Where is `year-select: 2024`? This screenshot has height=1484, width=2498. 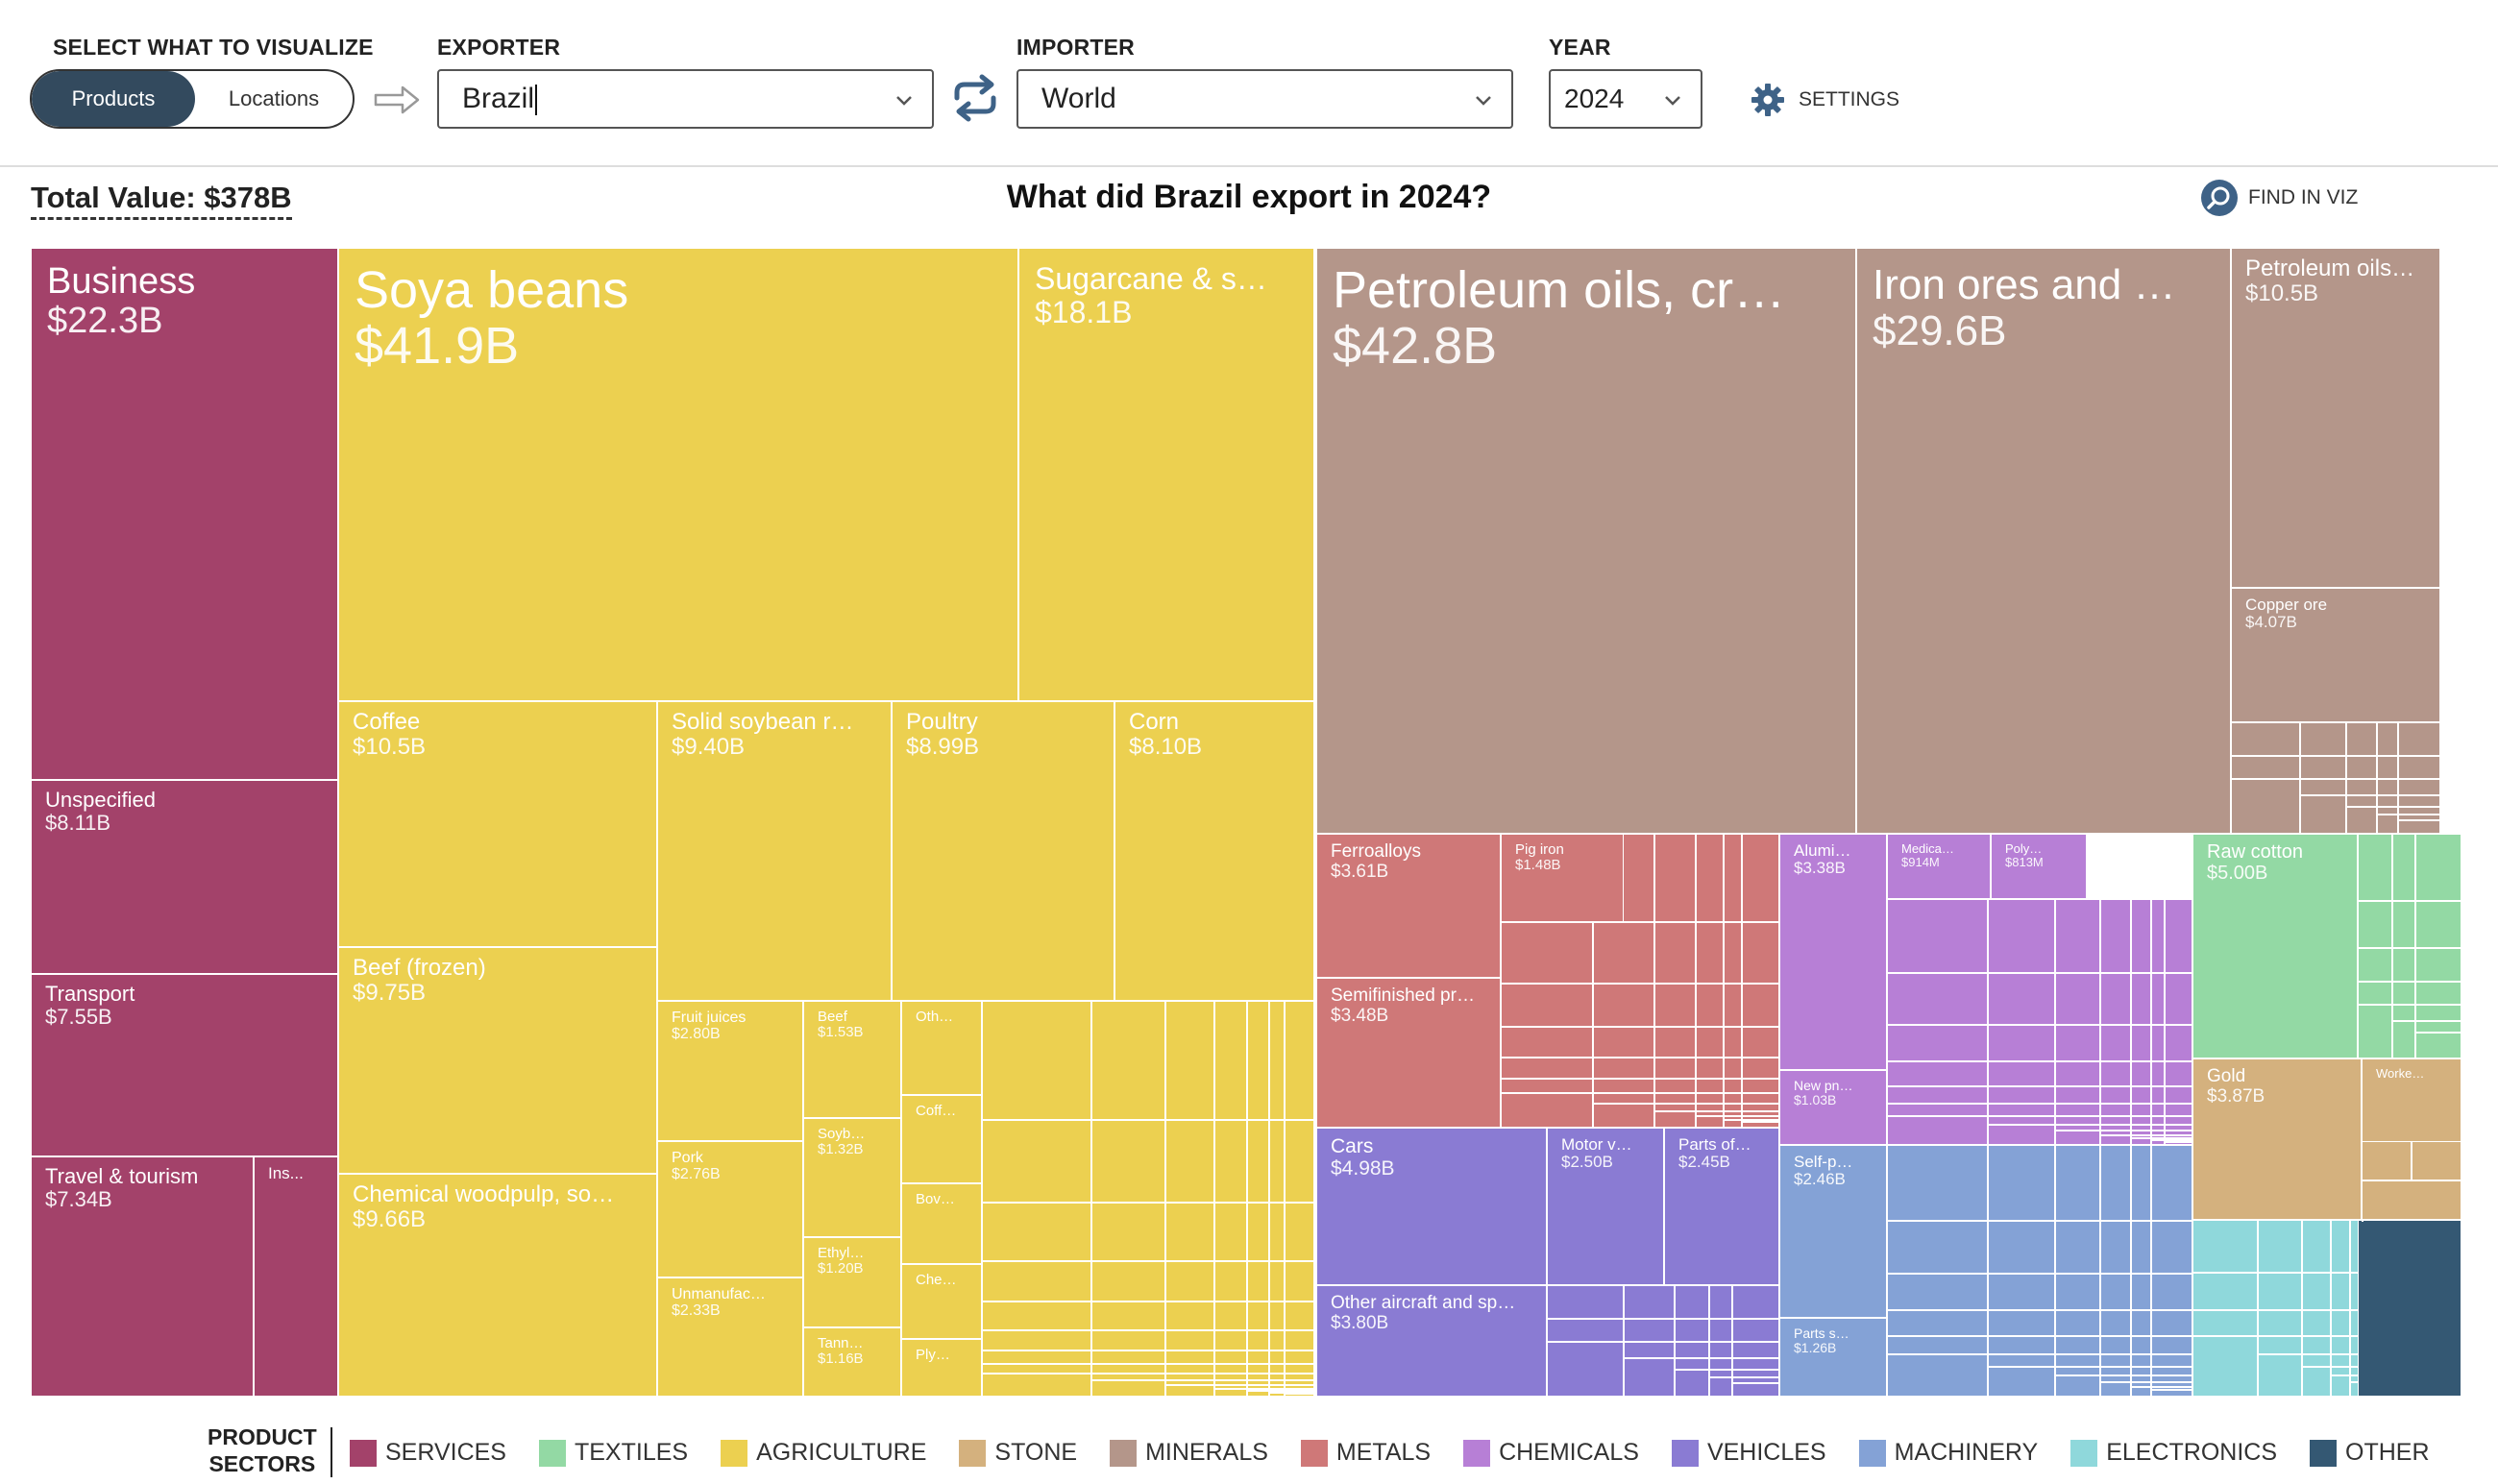 year-select: 2024 is located at coordinates (1625, 99).